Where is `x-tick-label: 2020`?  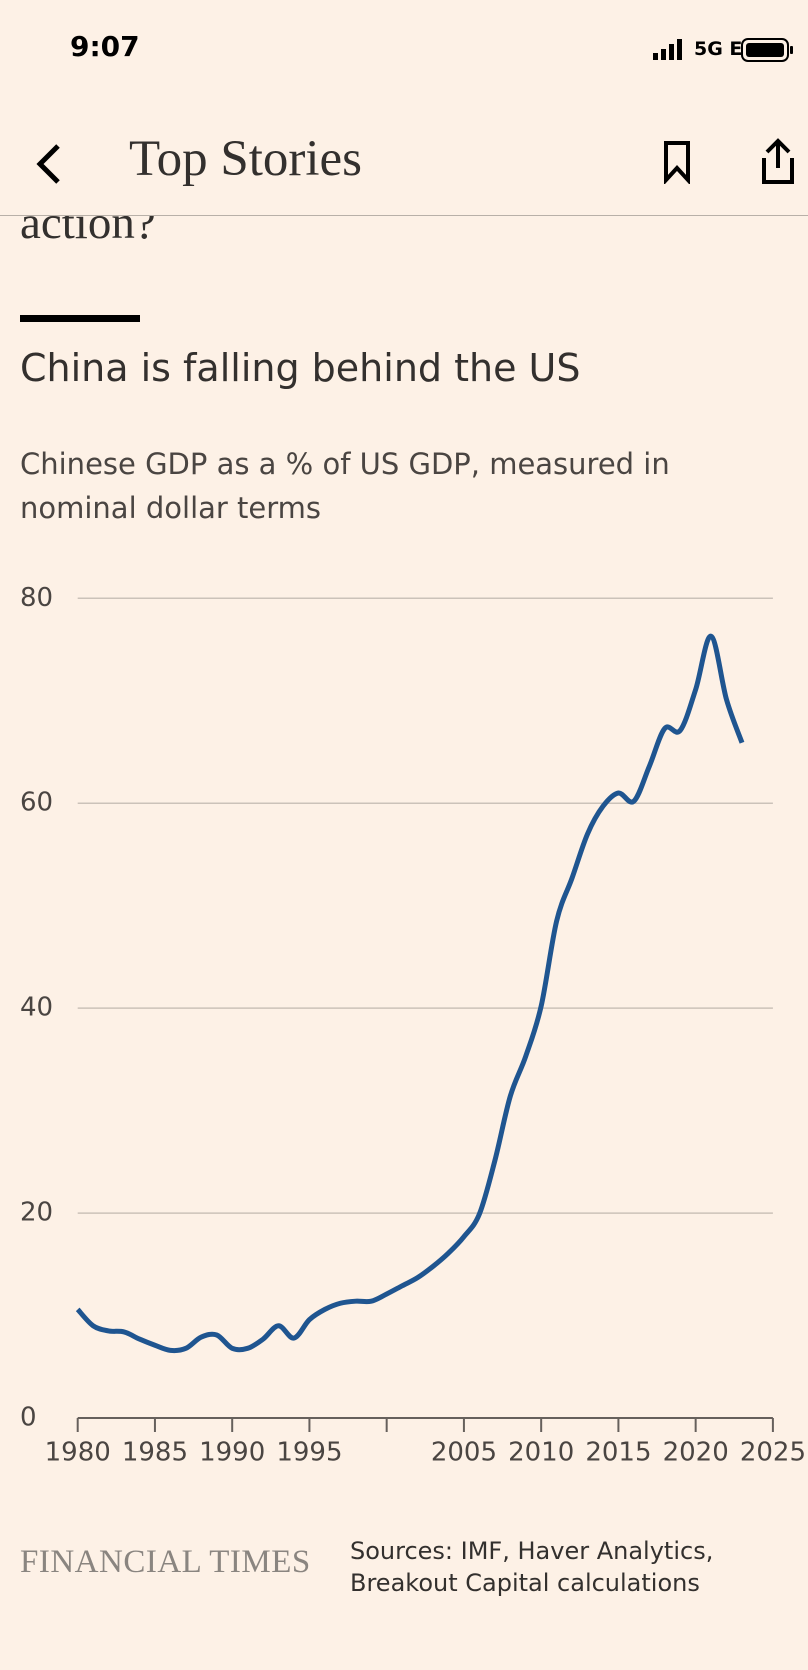
x-tick-label: 2020 is located at coordinates (696, 1453).